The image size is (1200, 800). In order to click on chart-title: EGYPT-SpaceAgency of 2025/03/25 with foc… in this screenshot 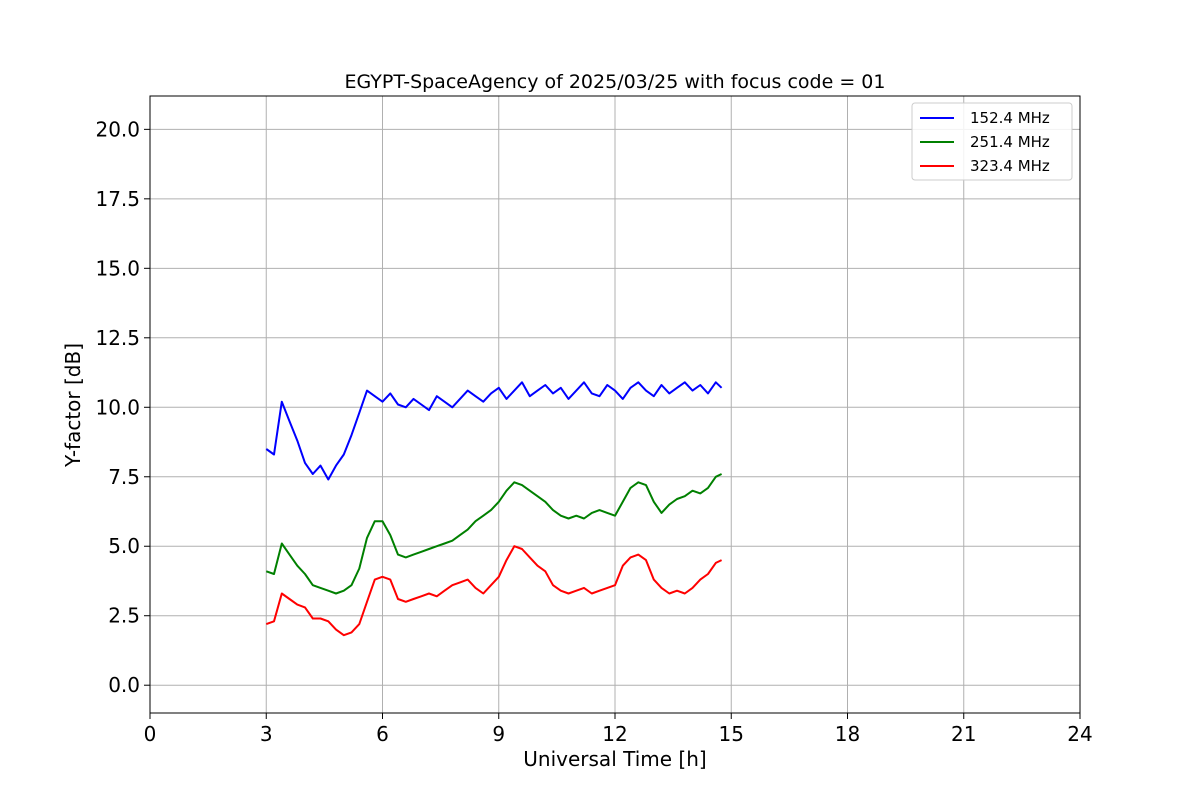, I will do `click(615, 82)`.